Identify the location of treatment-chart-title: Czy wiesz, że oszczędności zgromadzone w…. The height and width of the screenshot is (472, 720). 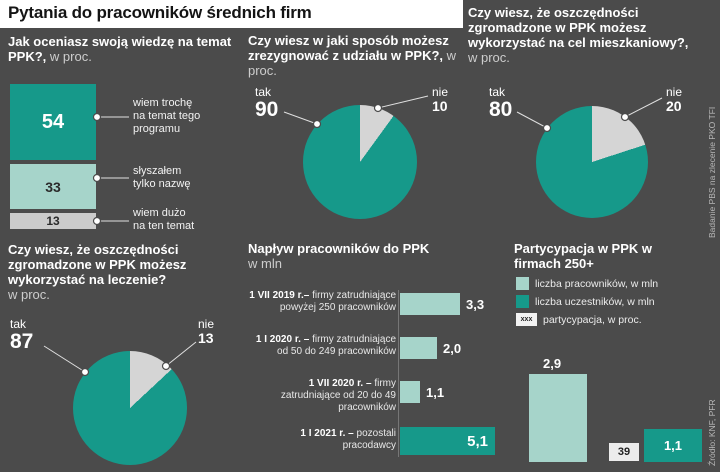
(123, 272).